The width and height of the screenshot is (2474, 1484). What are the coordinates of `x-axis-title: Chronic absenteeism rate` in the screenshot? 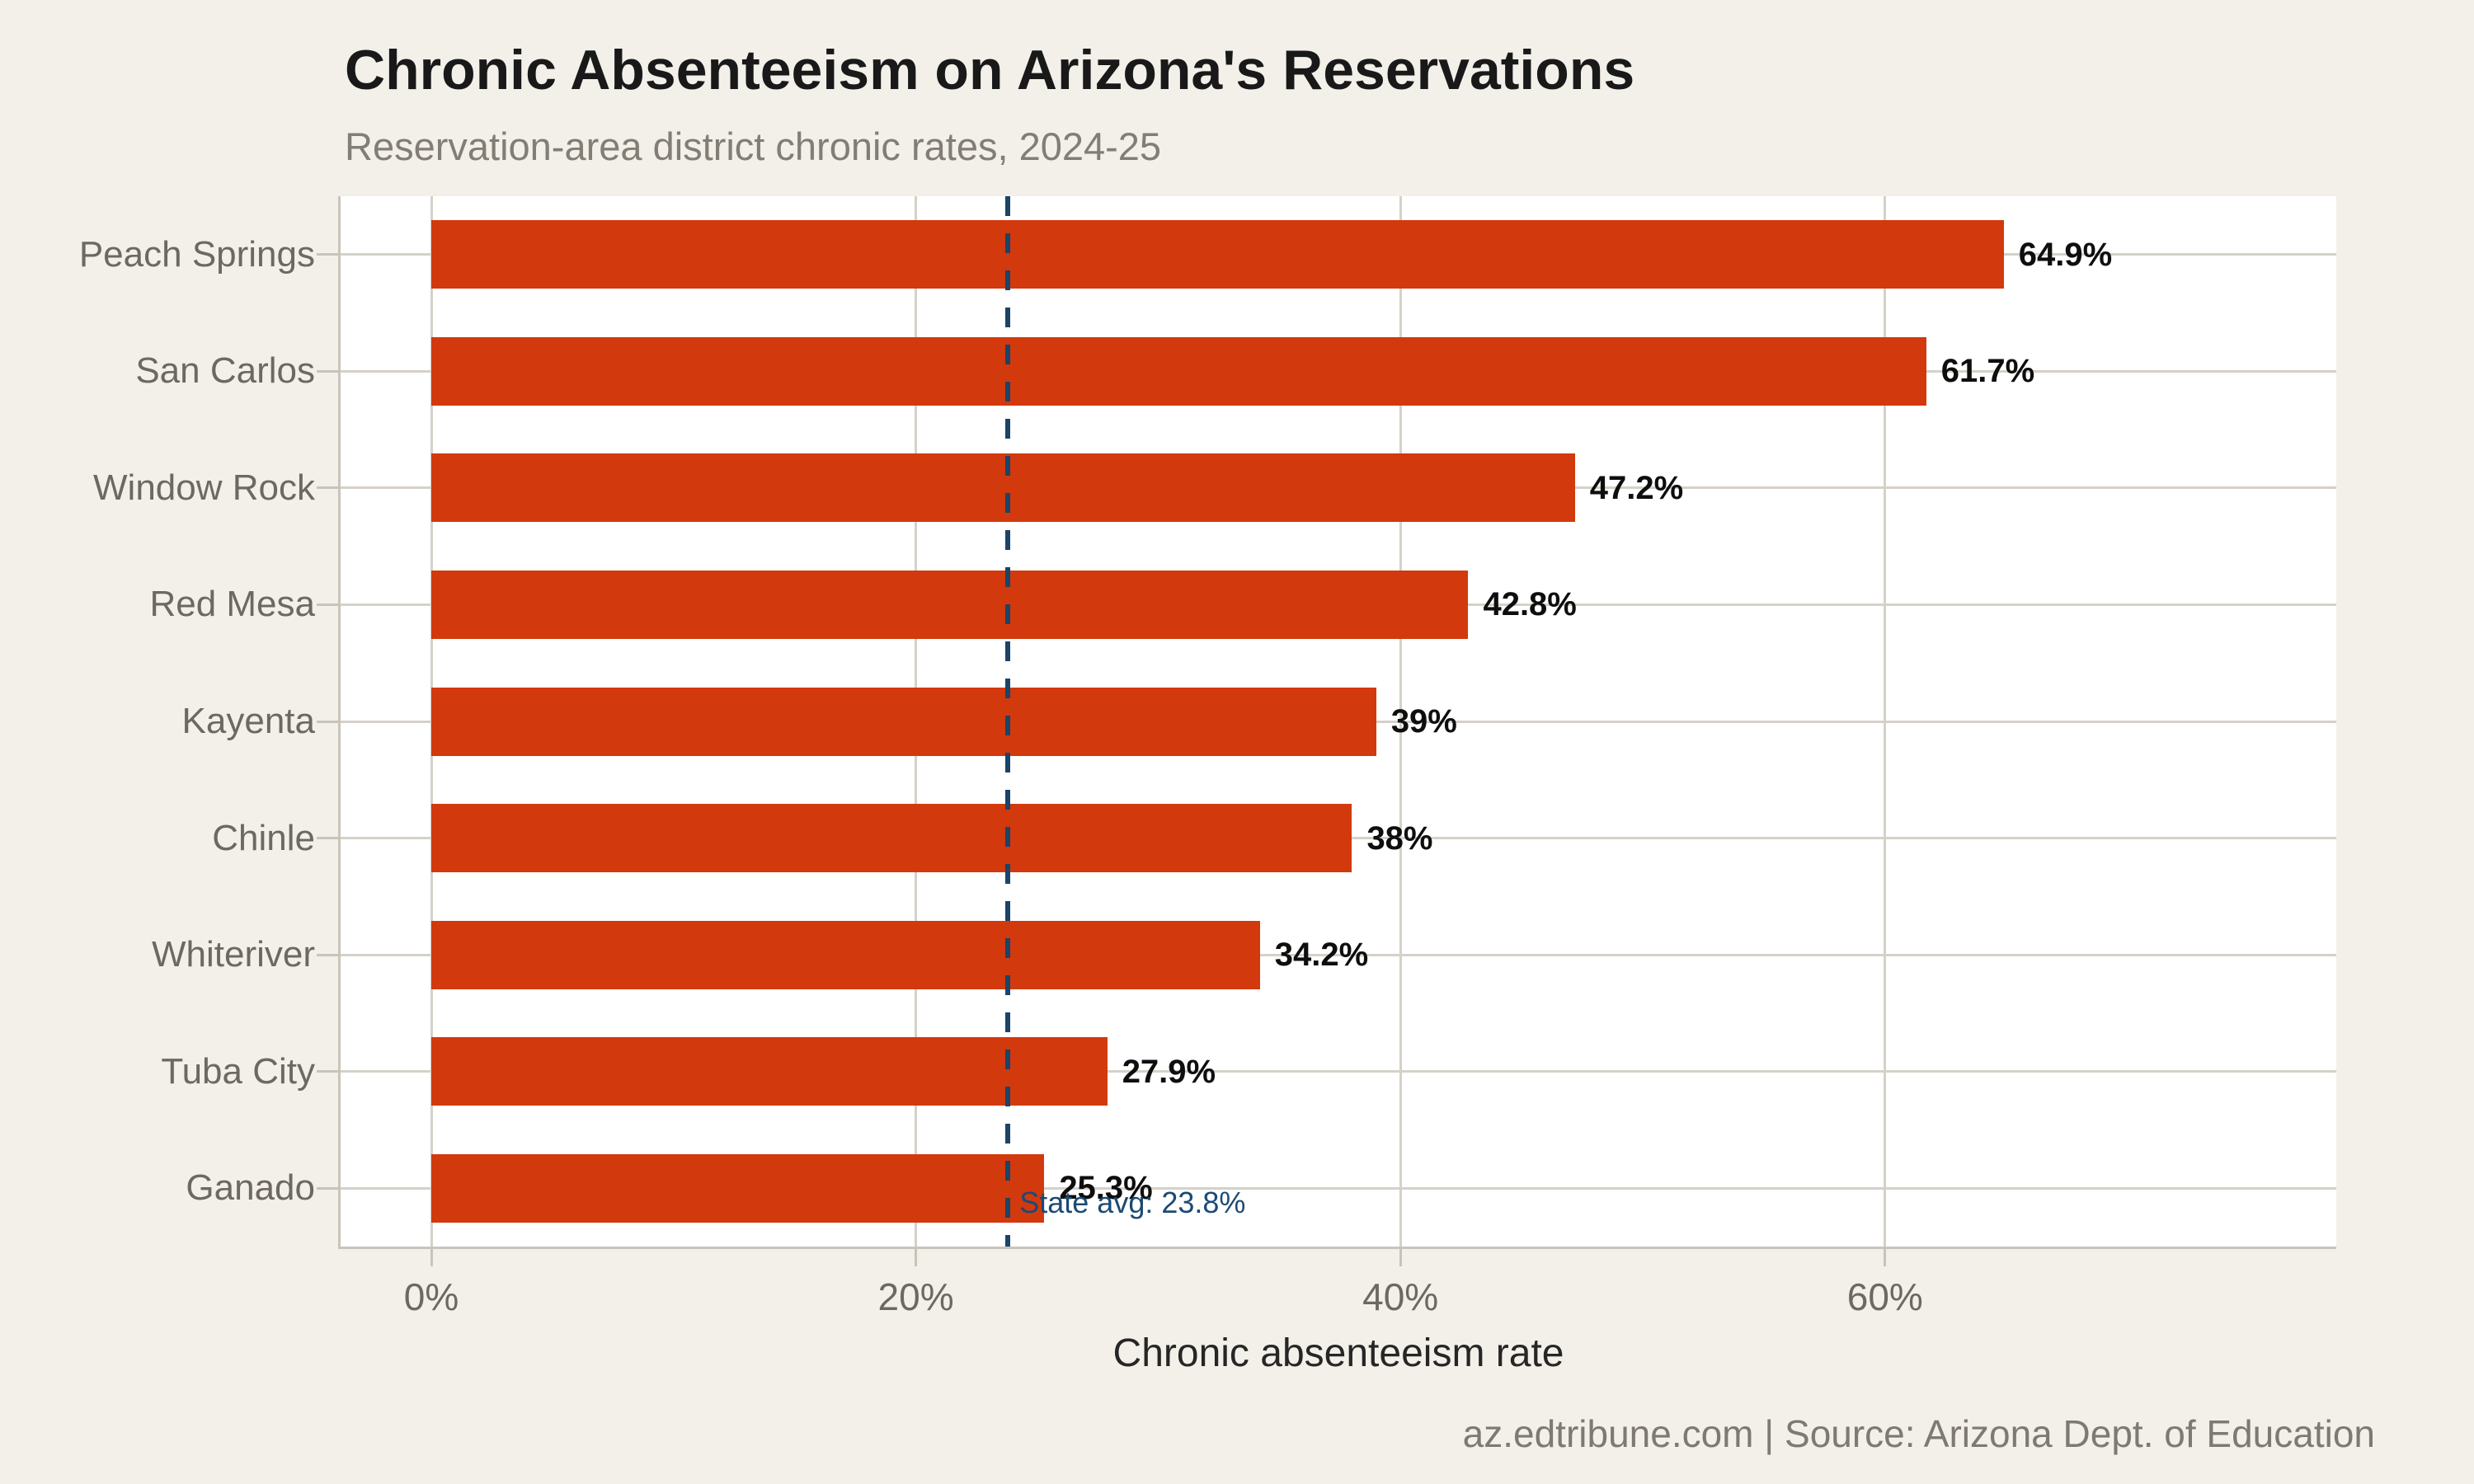 It's located at (1338, 1353).